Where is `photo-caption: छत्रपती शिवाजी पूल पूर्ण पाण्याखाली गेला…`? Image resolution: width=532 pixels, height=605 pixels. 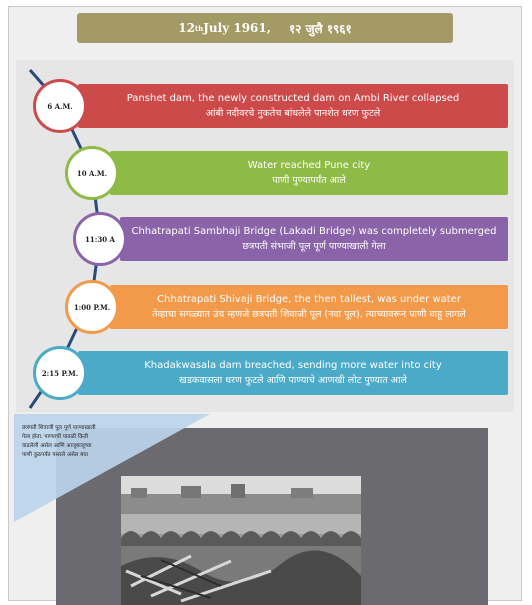 photo-caption: छत्रपती शिवाजी पूल पूर्ण पाण्याखाली गेला… is located at coordinates (71, 442).